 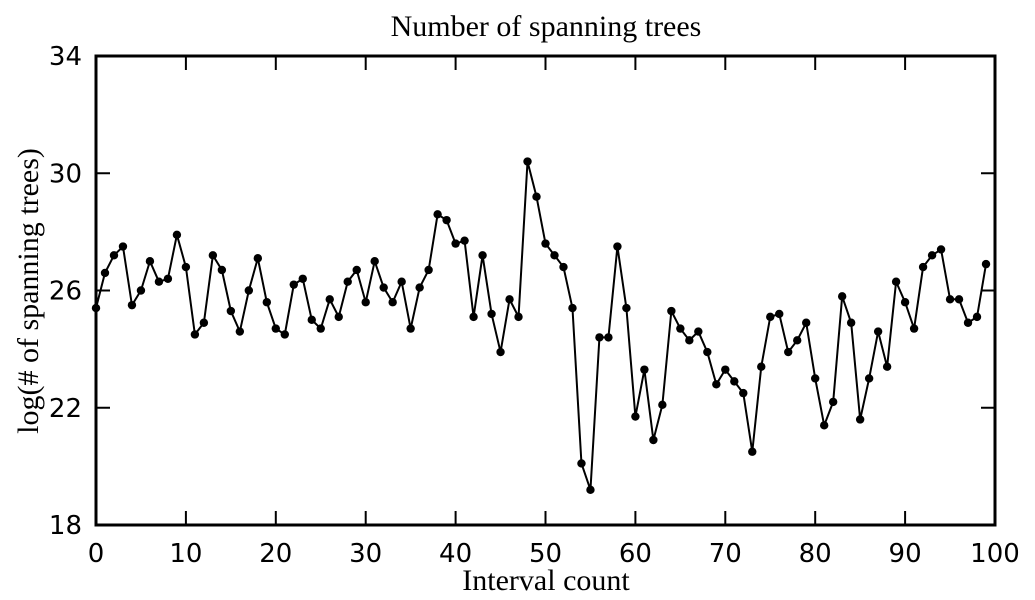 What do you see at coordinates (65, 292) in the screenshot?
I see `y-tick-label: 26` at bounding box center [65, 292].